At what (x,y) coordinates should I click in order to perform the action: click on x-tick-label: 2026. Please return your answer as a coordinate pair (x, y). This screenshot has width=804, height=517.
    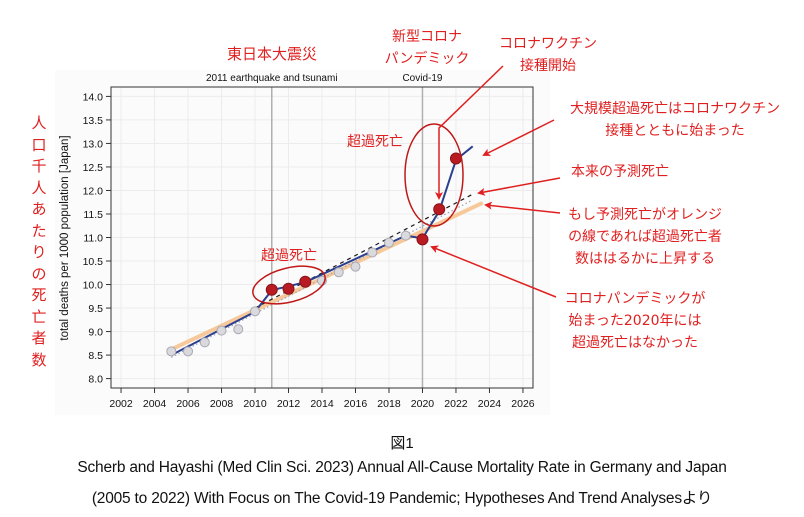
    Looking at the image, I should click on (523, 404).